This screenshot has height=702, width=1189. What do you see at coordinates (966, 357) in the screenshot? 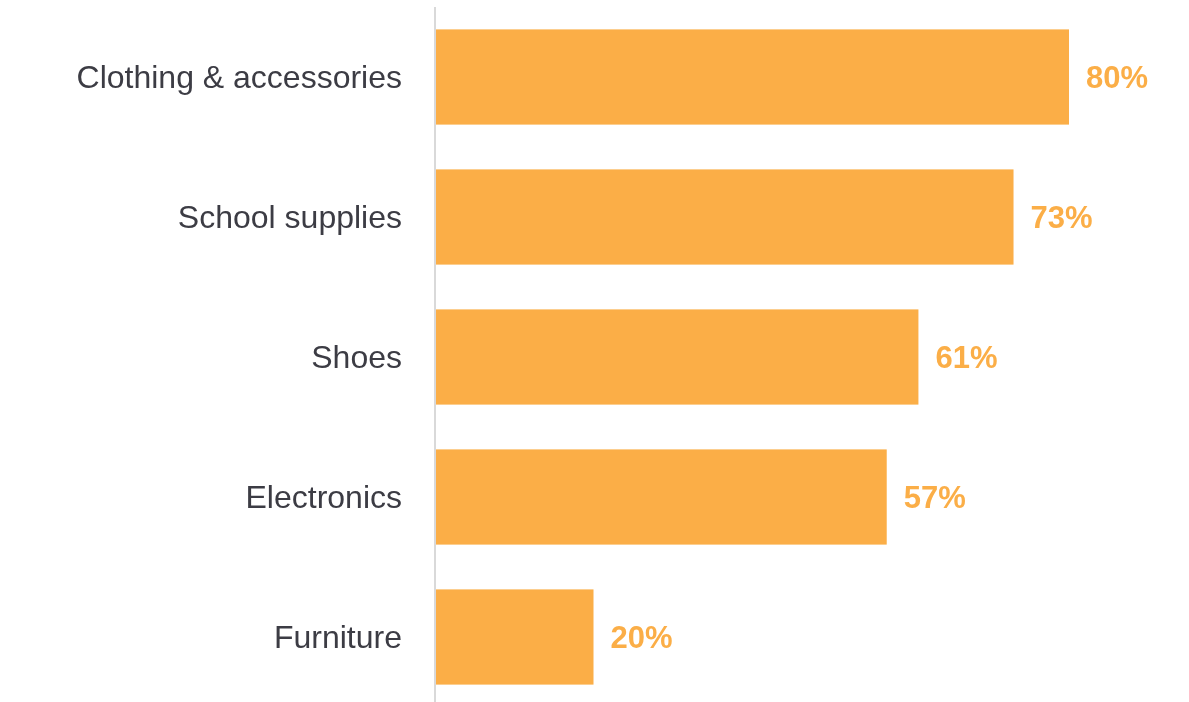
I see `data-label: 61%` at bounding box center [966, 357].